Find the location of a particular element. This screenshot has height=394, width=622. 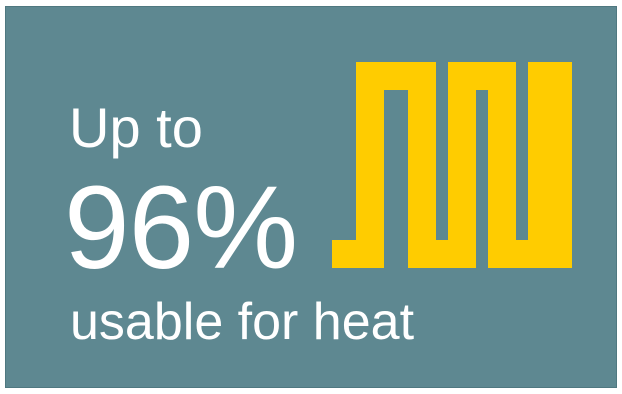

headline-percentage: 96% is located at coordinates (181, 228).